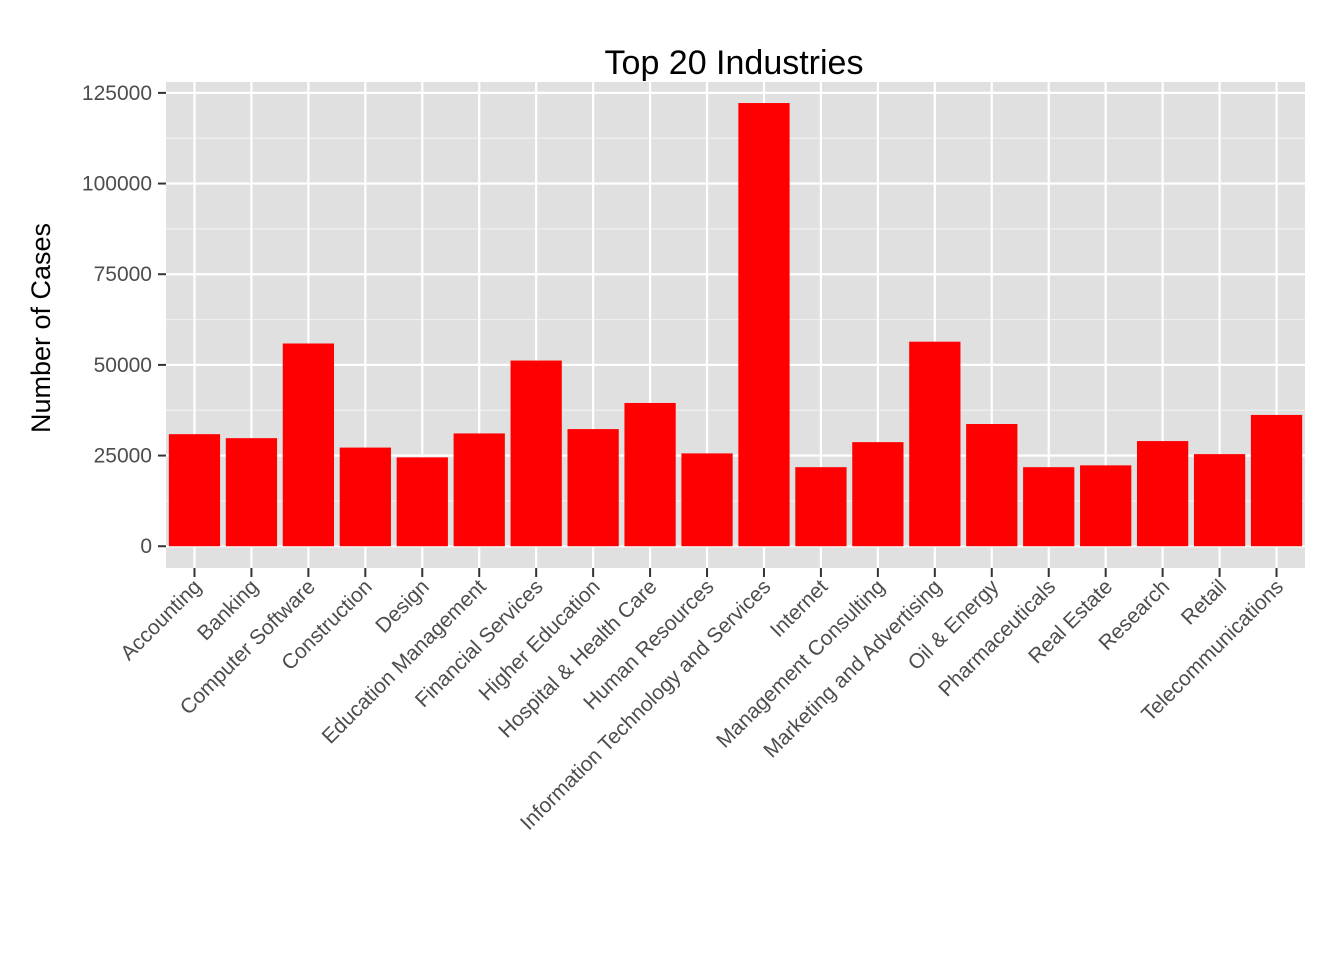 The width and height of the screenshot is (1344, 960). Describe the element at coordinates (734, 63) in the screenshot. I see `chart-title: Top 20 Industries` at that location.